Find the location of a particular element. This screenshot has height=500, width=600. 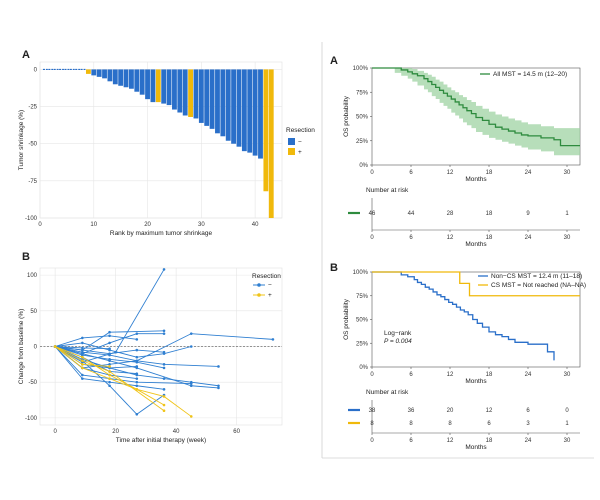

y-tick-label: 25% is located at coordinates (362, 344).